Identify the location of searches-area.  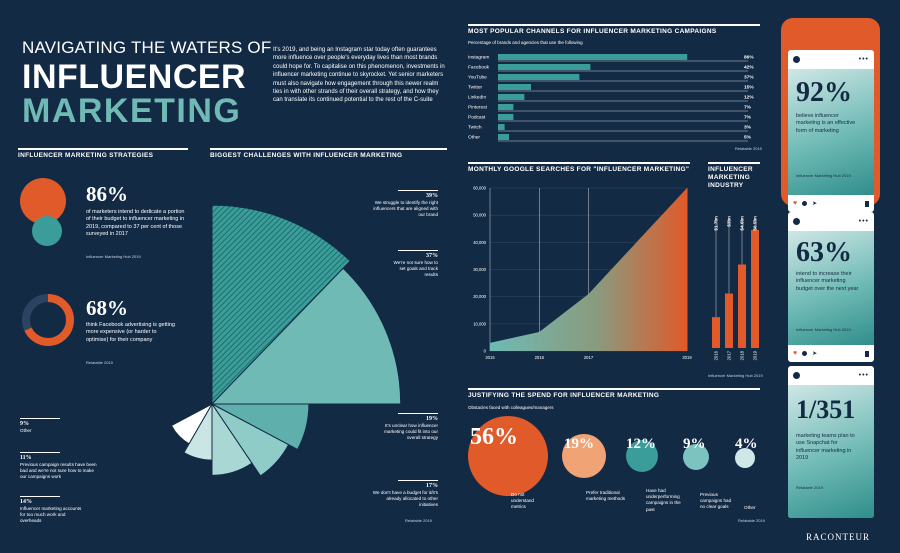
(588, 269).